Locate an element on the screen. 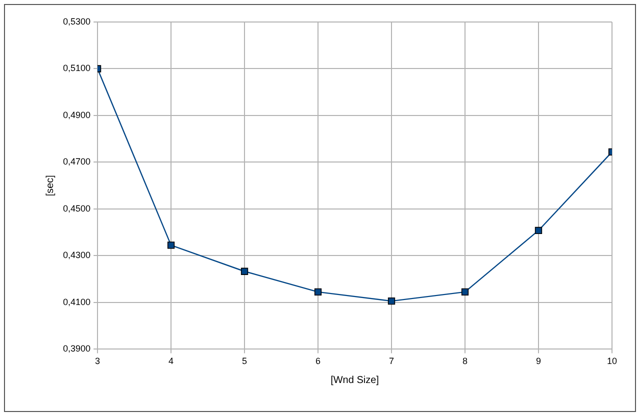  x-tick-label: 9 is located at coordinates (539, 361).